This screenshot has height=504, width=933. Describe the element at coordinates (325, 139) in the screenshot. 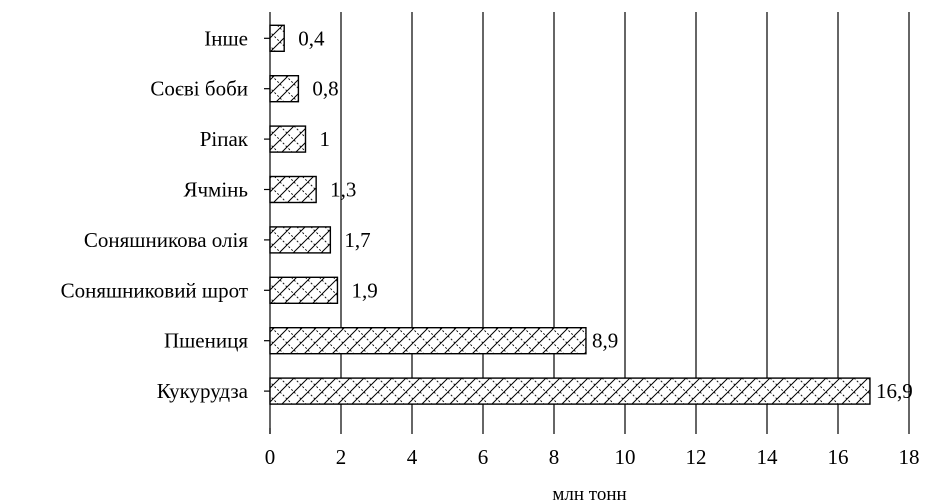

I see `data-label: 1` at that location.